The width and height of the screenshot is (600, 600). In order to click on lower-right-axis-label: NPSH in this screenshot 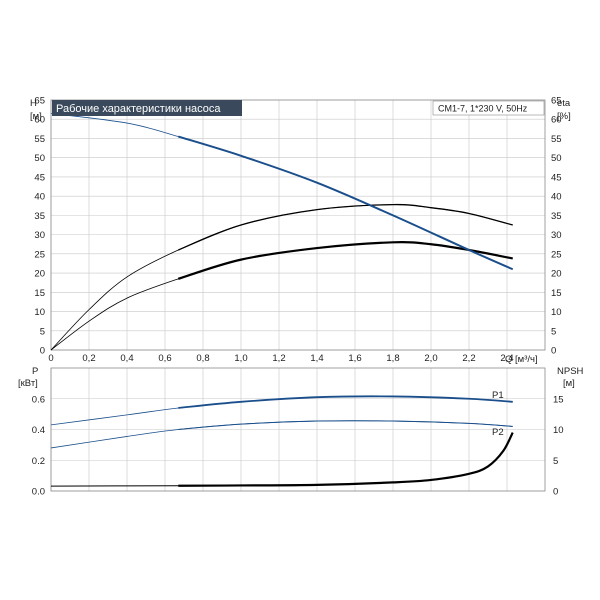, I will do `click(570, 371)`.